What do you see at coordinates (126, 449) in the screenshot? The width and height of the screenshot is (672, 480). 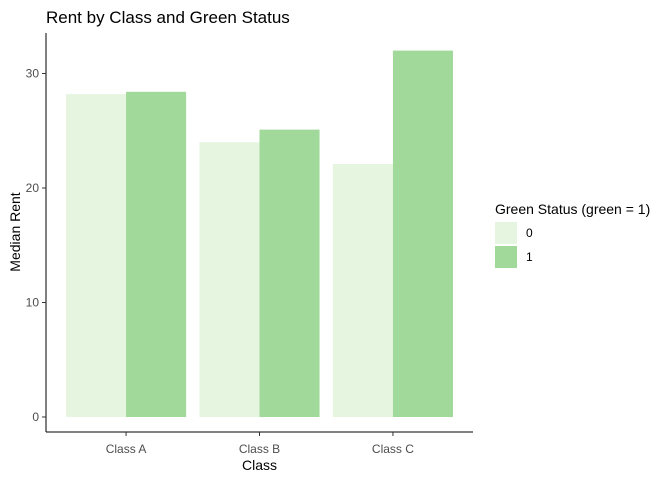 I see `x-tick-label: Class A` at bounding box center [126, 449].